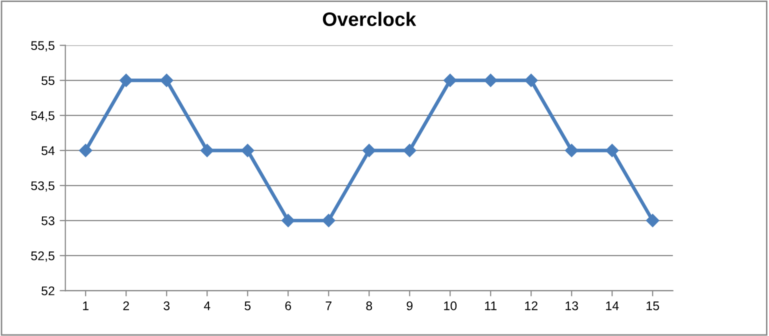 The height and width of the screenshot is (336, 769). I want to click on y-tick-label: 54,5, so click(42, 116).